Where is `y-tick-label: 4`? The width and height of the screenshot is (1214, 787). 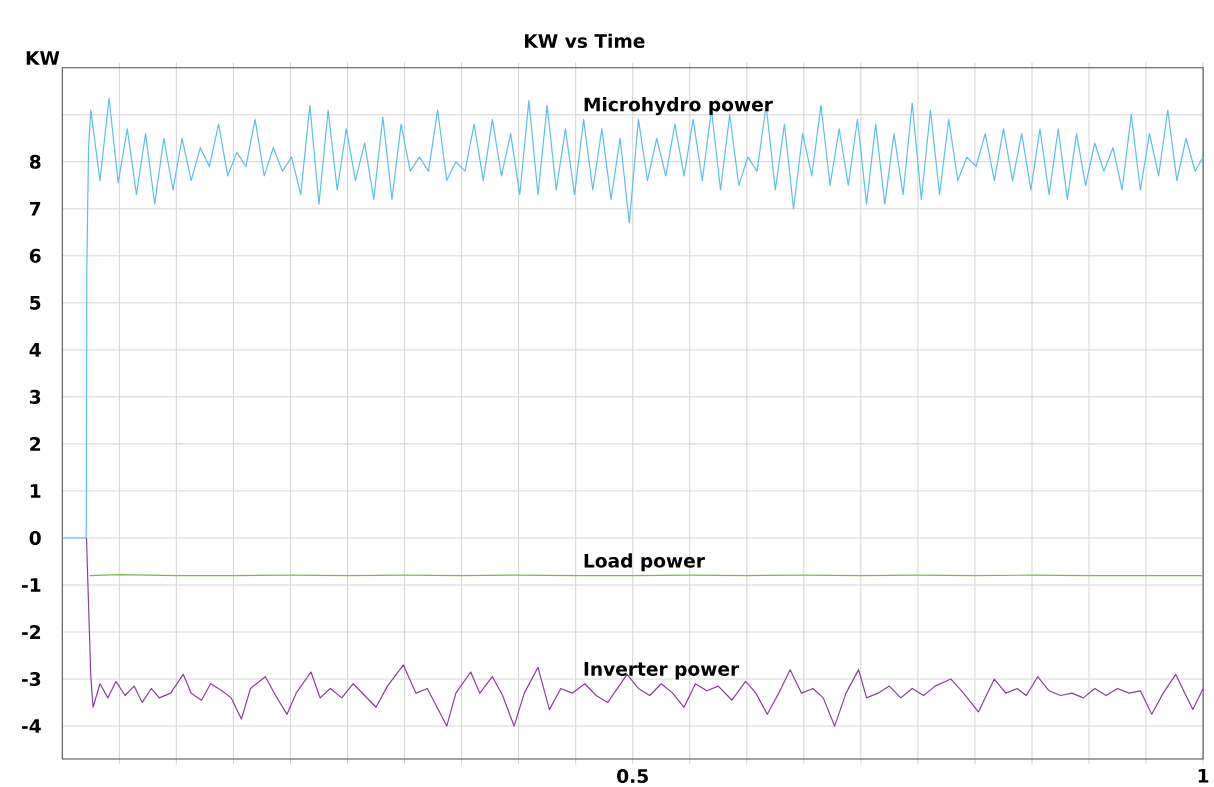
y-tick-label: 4 is located at coordinates (35, 349).